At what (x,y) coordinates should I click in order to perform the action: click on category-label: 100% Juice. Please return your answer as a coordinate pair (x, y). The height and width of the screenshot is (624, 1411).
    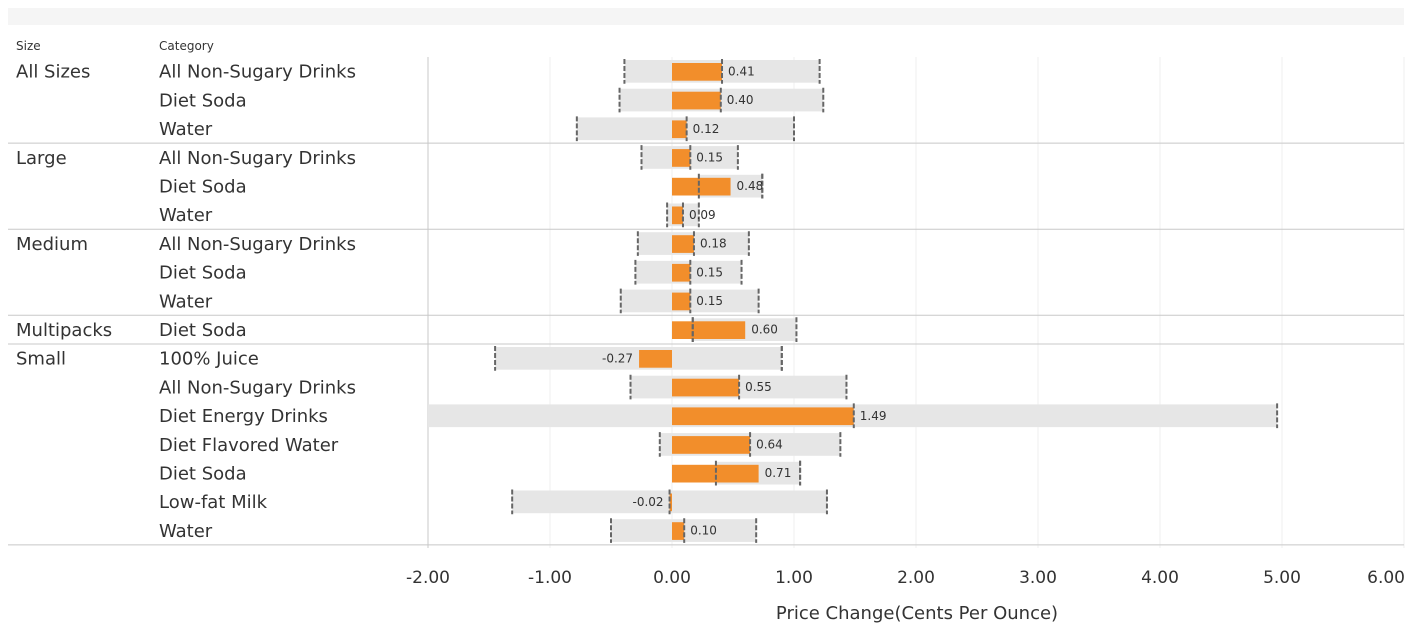
    Looking at the image, I should click on (209, 359).